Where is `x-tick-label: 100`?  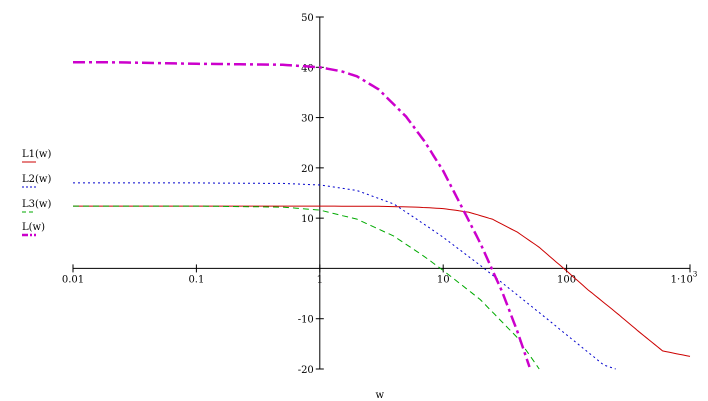 x-tick-label: 100 is located at coordinates (566, 279).